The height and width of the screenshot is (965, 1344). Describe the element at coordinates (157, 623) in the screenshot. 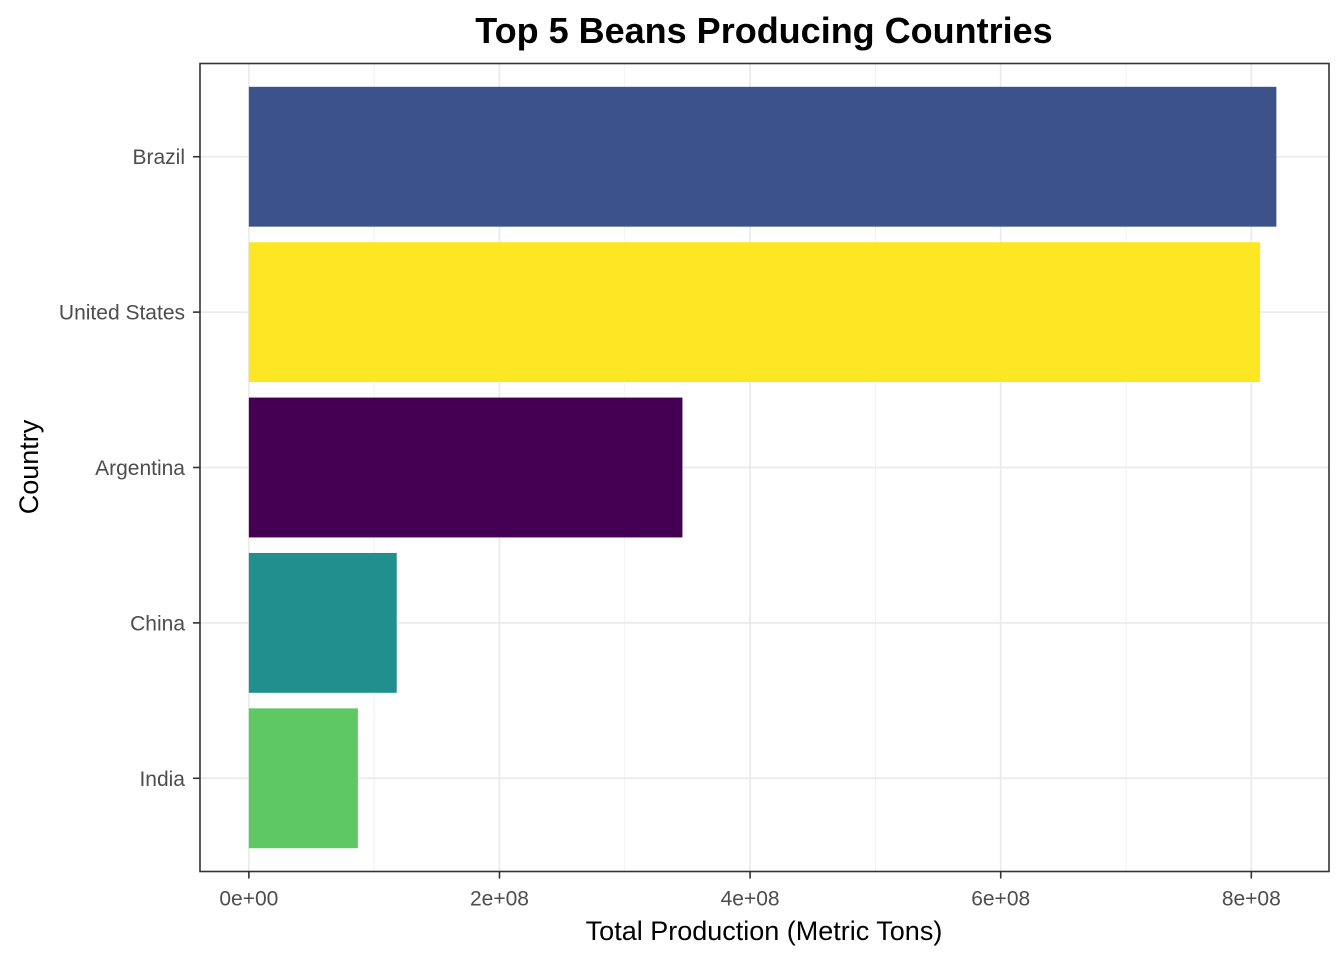

I see `y-tick-label: China` at that location.